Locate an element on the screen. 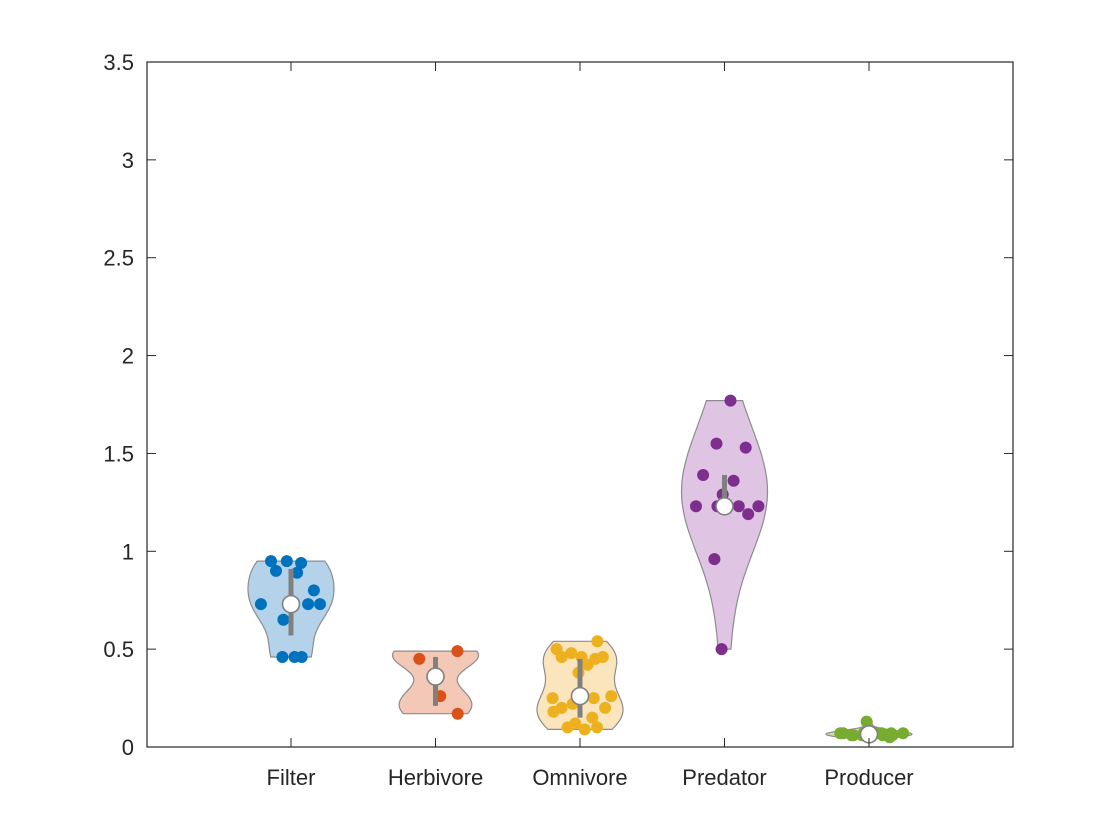 The image size is (1120, 840). violin-group-filter is located at coordinates (291, 609).